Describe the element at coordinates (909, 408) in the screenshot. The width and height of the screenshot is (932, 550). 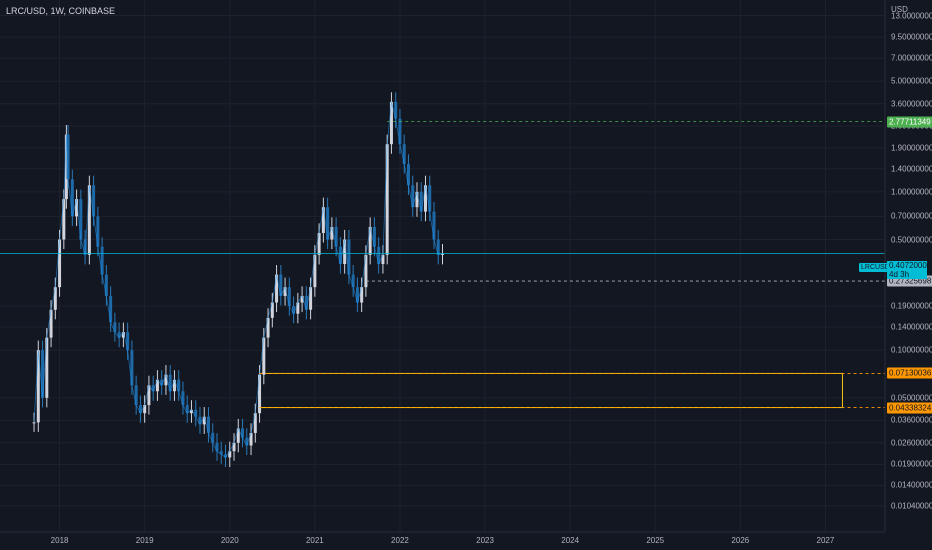
I see `level-price-label: 0.04338324` at that location.